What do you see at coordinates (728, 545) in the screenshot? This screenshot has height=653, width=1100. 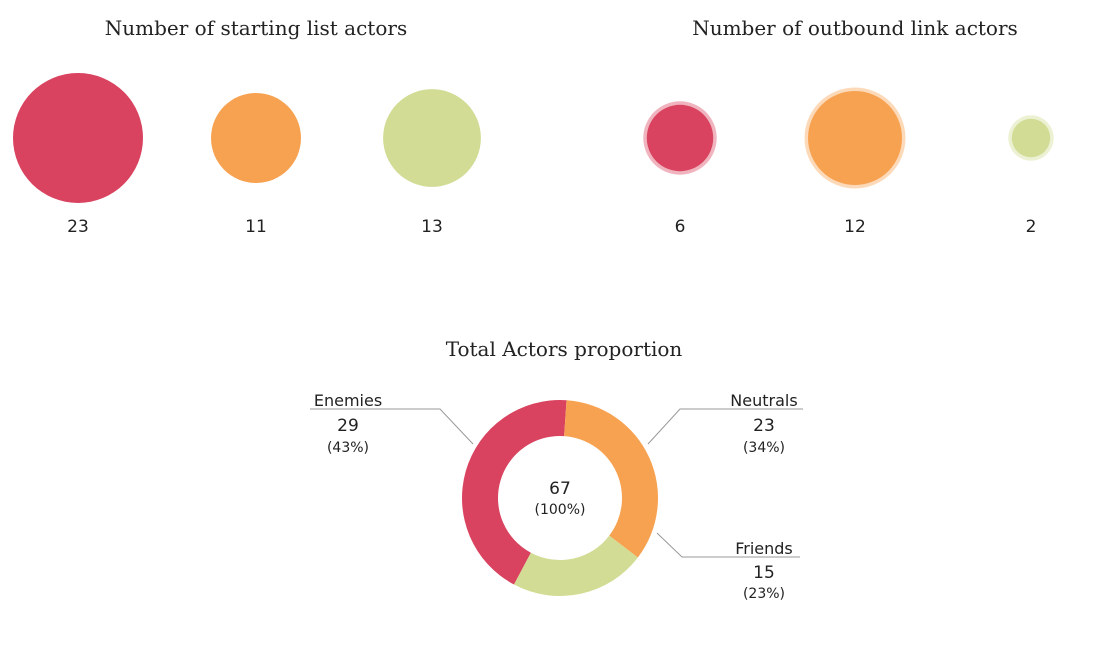 I see `friends-leader-line` at bounding box center [728, 545].